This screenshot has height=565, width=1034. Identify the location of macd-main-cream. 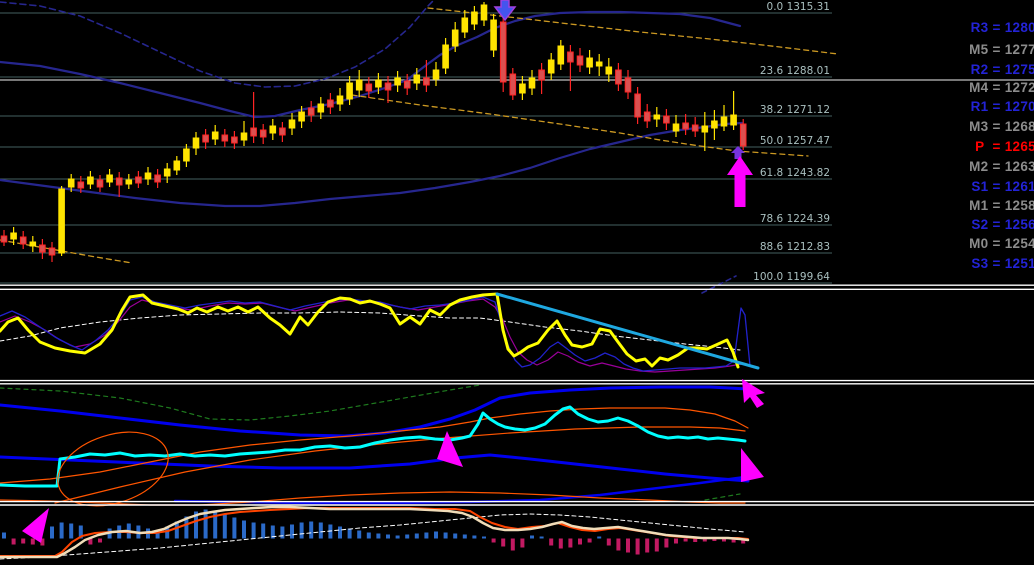
(375, 532).